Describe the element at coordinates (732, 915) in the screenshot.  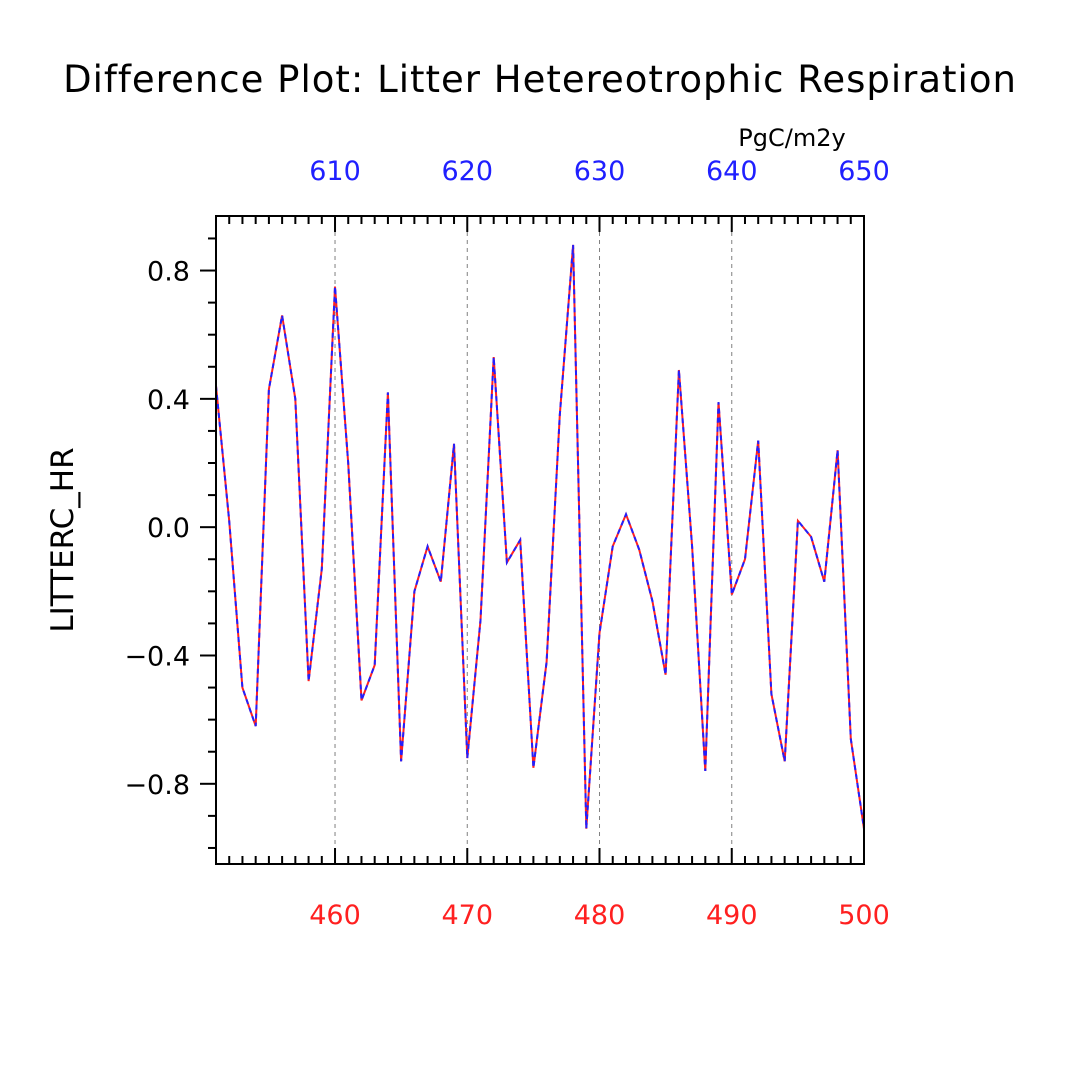
I see `x-tick-label-bottom: 490` at that location.